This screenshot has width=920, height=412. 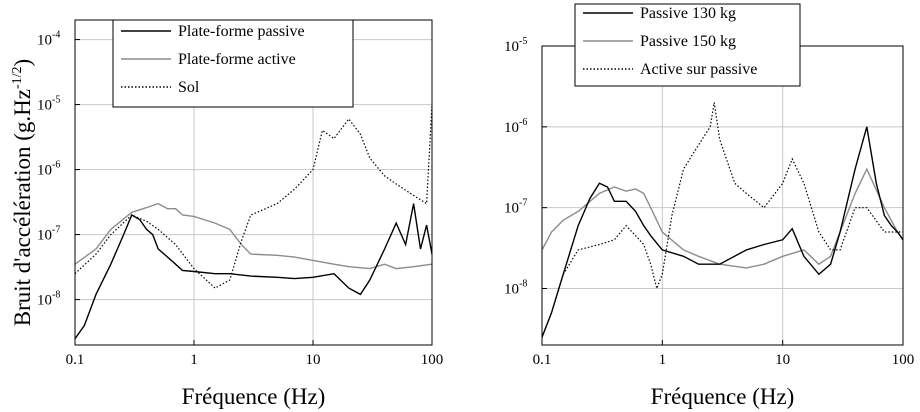 What do you see at coordinates (189, 87) in the screenshot?
I see `legend-label: Sol` at bounding box center [189, 87].